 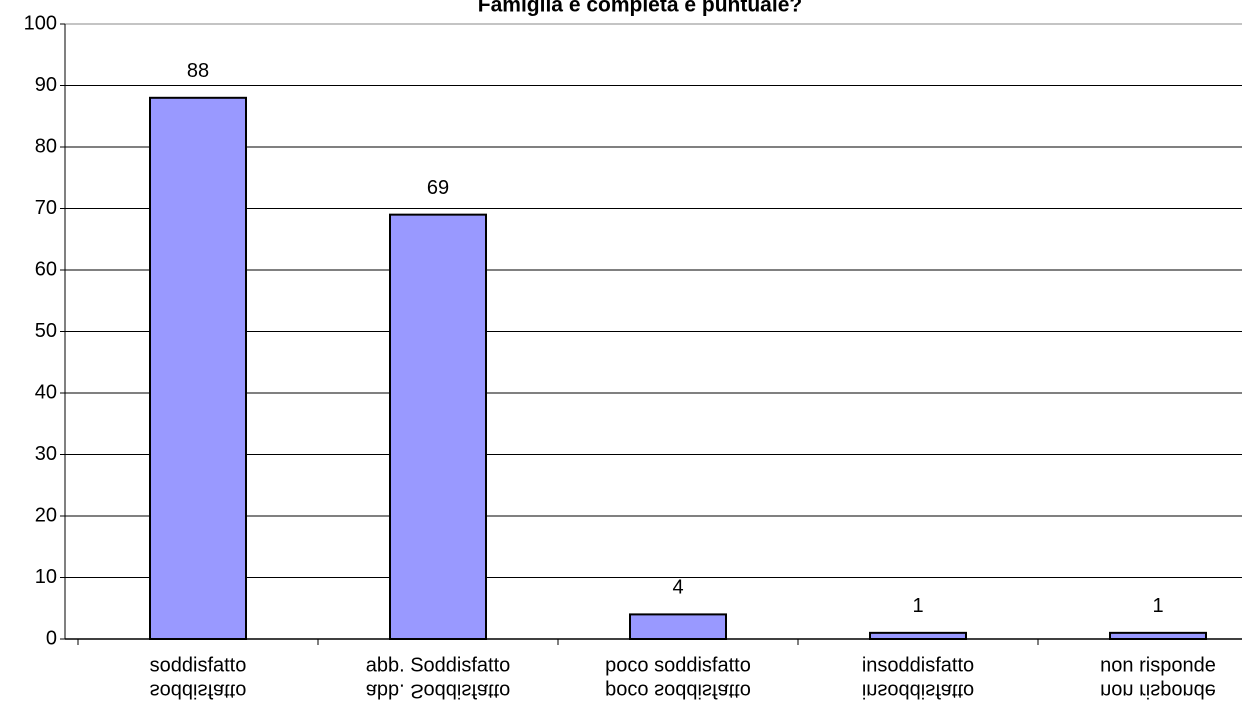 I want to click on y-tick-label: 80, so click(x=46, y=146).